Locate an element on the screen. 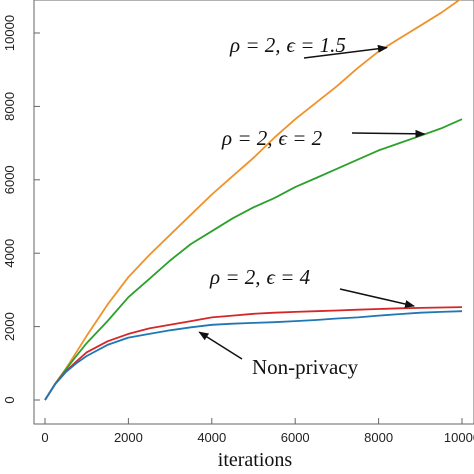 This screenshot has height=474, width=474. x-axis: 0 2000 4000 6000 8000 10000 is located at coordinates (257, 431).